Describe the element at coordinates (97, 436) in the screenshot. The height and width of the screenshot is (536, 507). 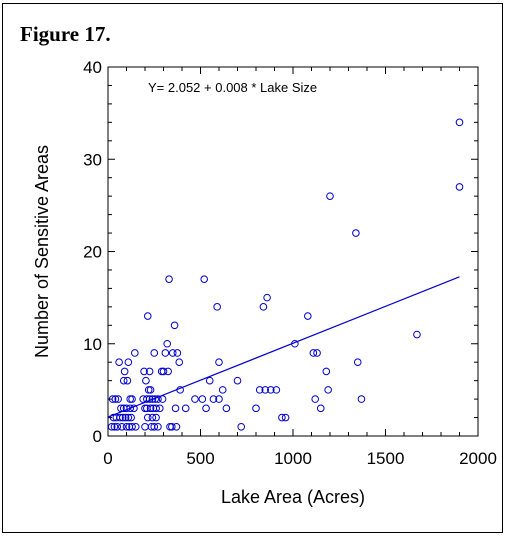
I see `y-tick-label: 0` at that location.